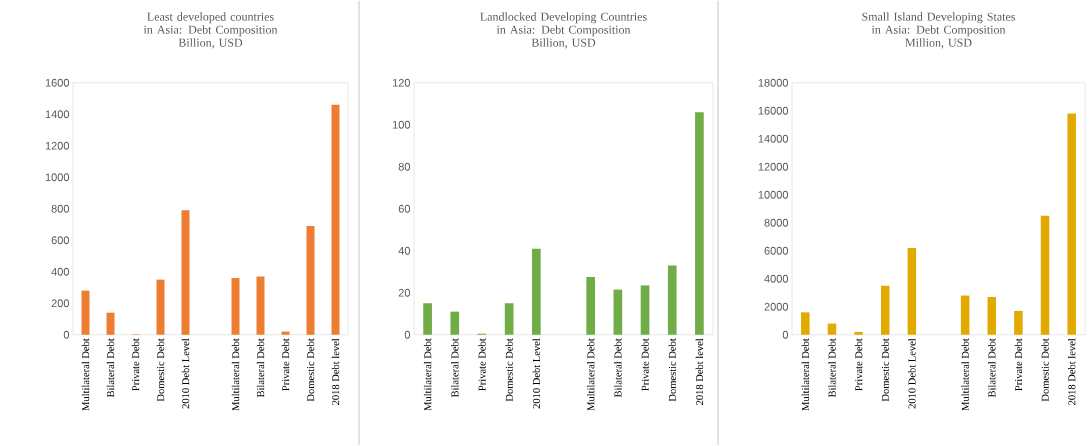 The width and height of the screenshot is (1090, 446). I want to click on chart-title: Small Island Developing States in Asia: Debt Composition, so click(939, 24).